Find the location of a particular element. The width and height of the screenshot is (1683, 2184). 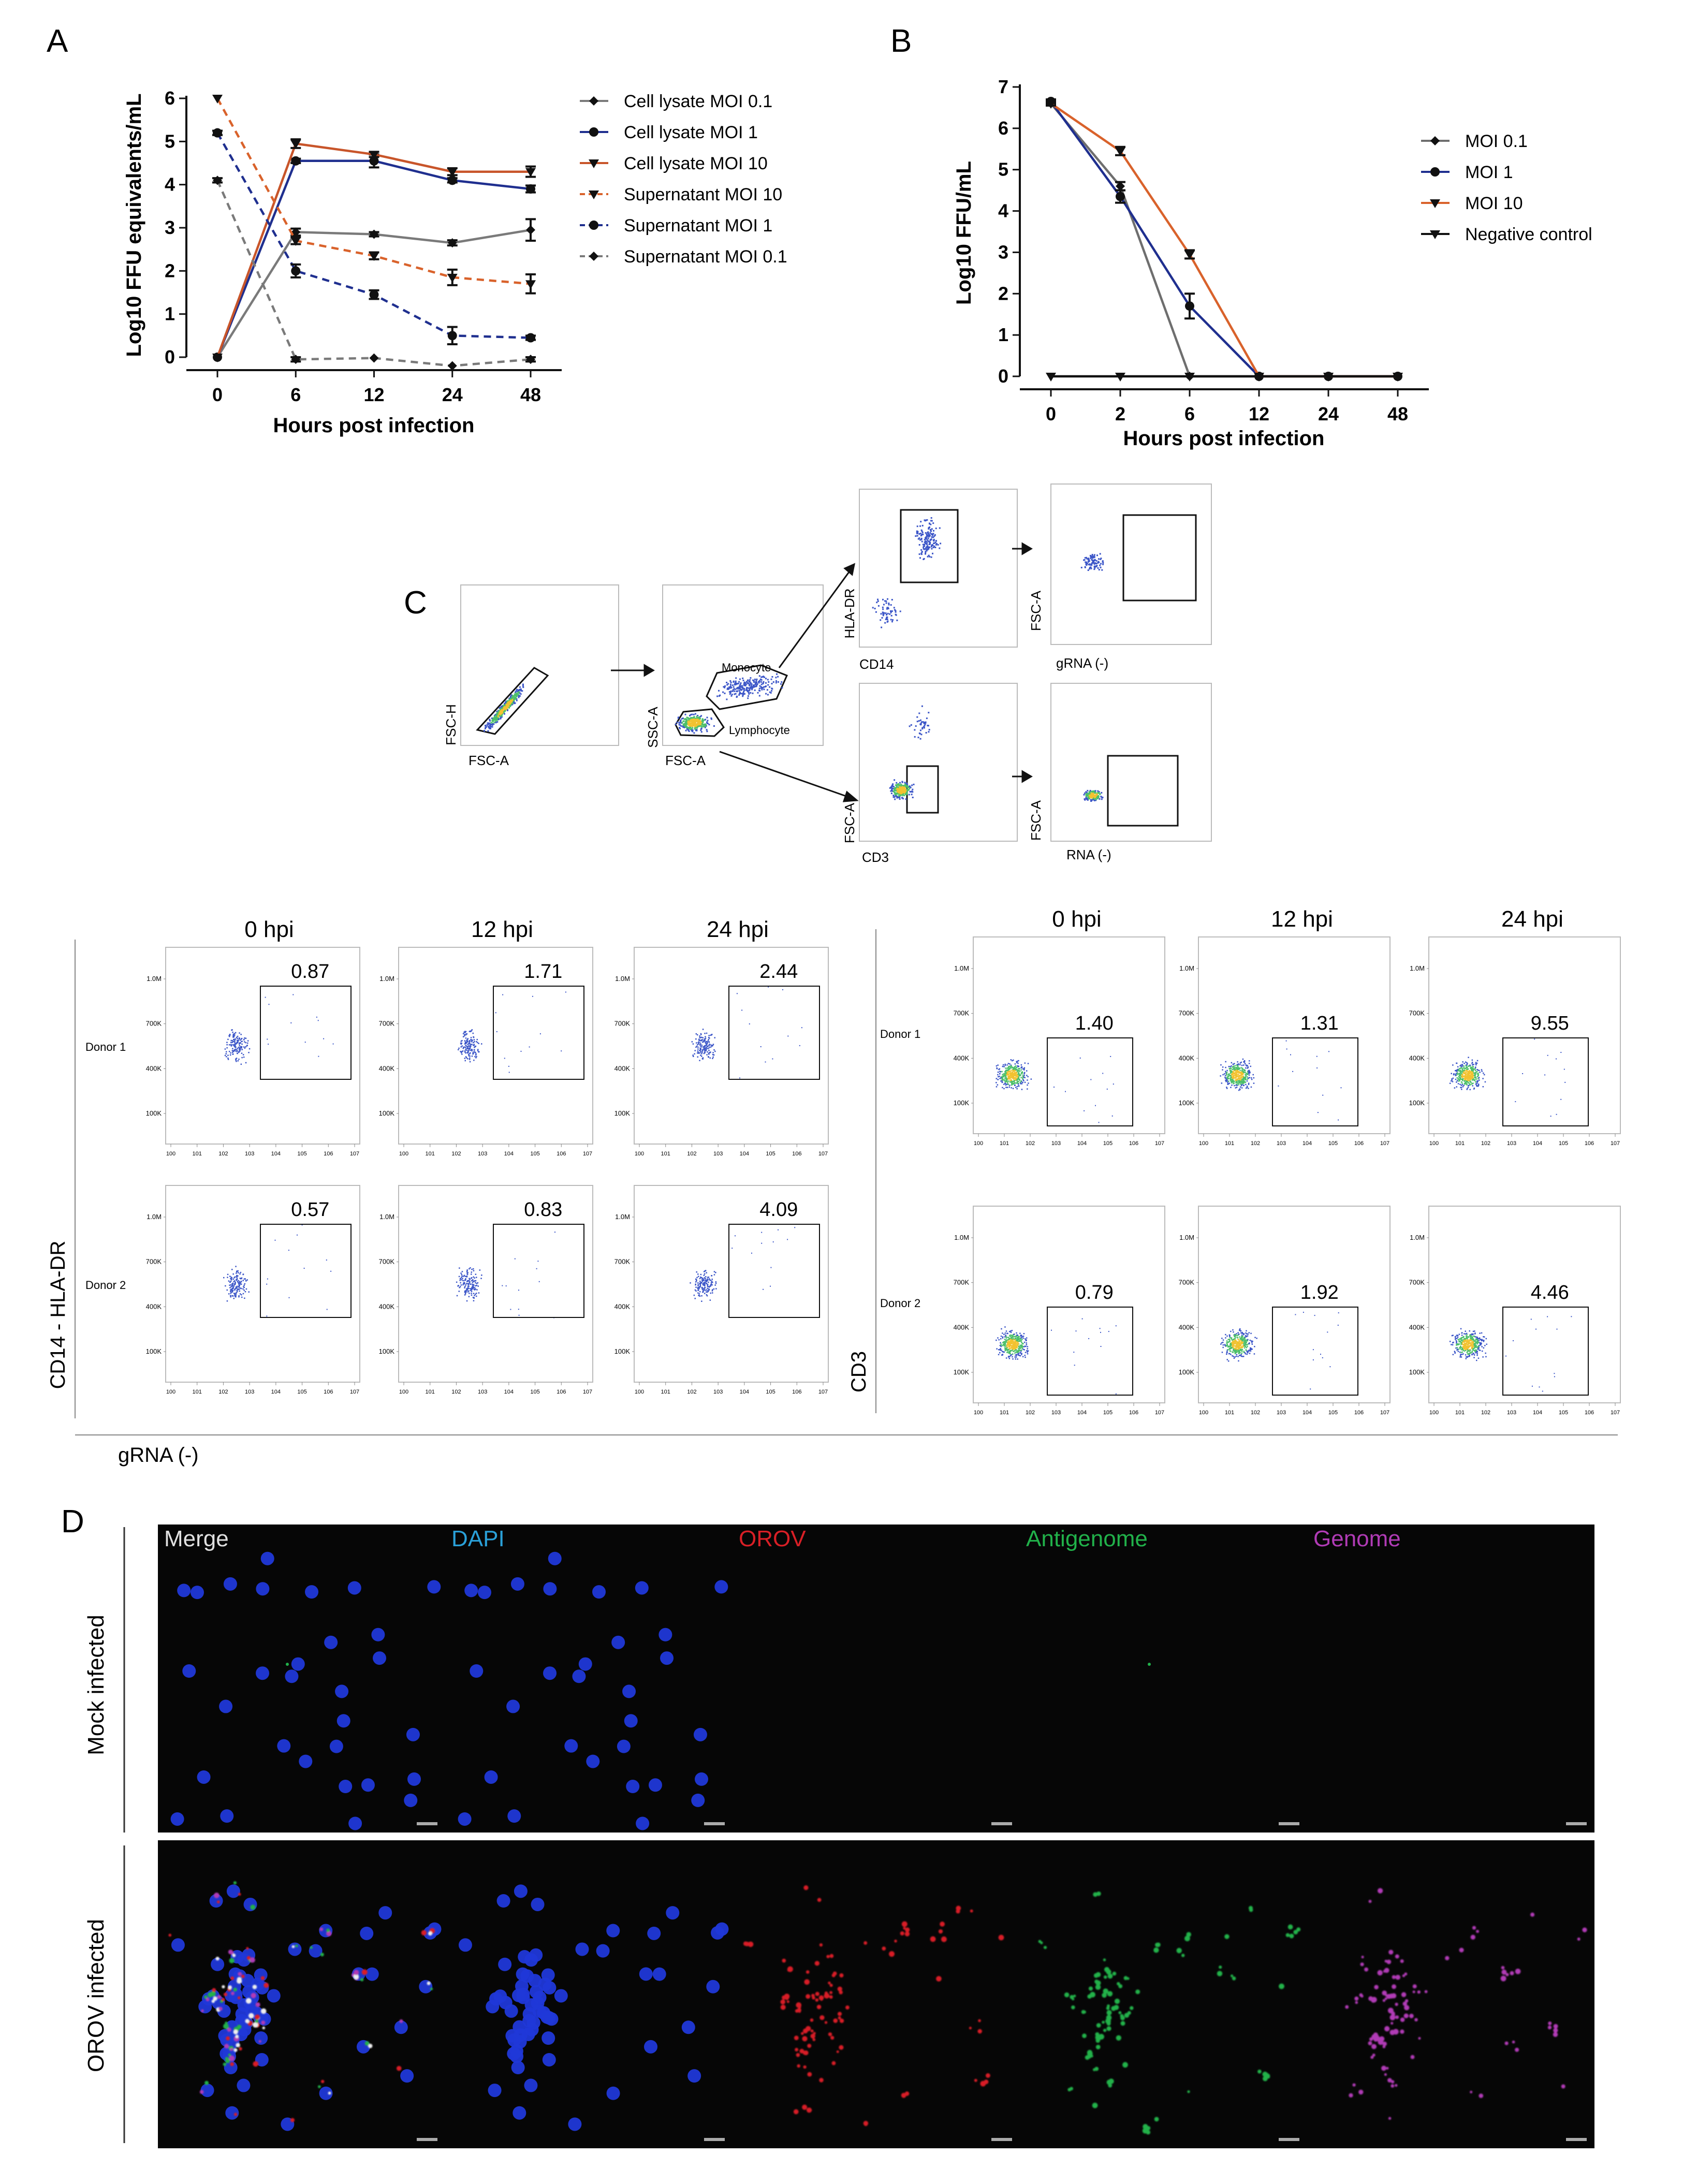

flow-plot-frame is located at coordinates (262, 1046).